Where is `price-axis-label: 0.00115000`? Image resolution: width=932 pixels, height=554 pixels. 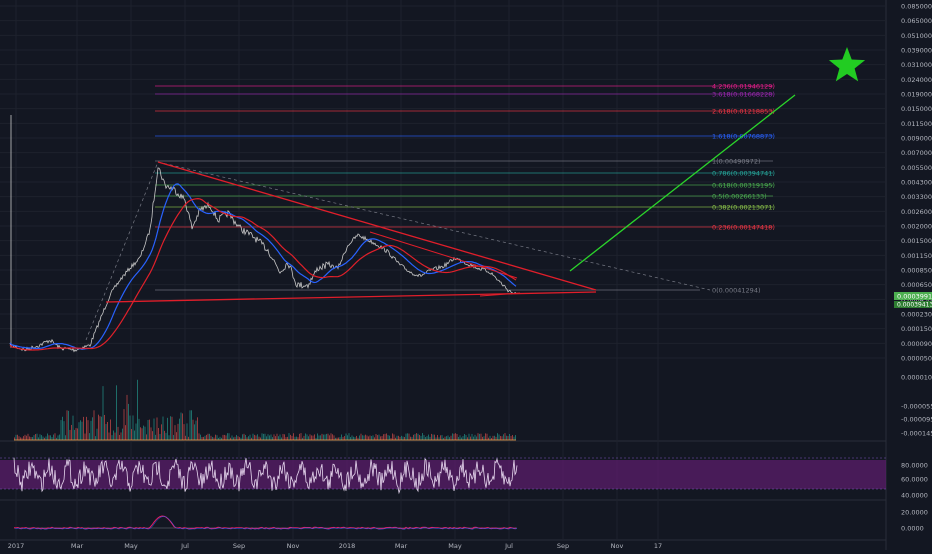
price-axis-label: 0.00115000 is located at coordinates (916, 256).